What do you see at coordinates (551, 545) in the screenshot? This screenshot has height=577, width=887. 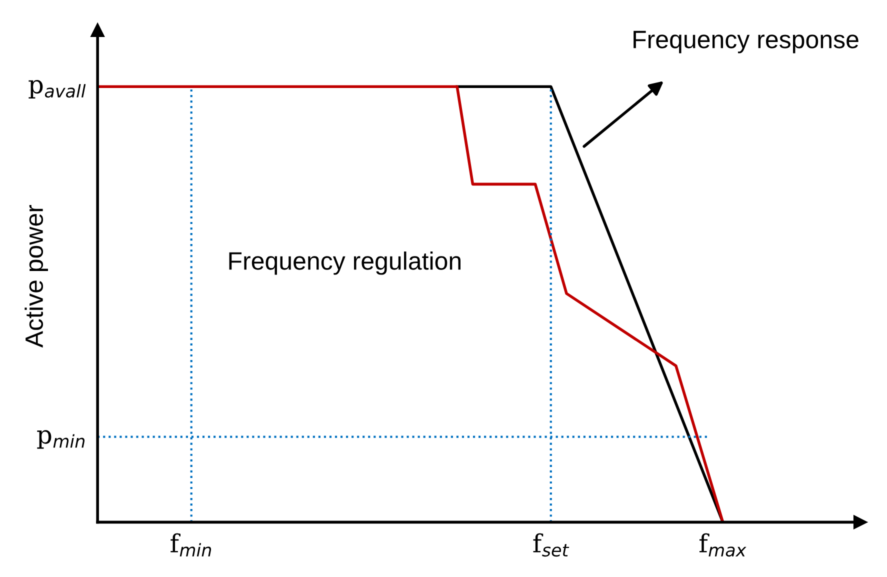 I see `x-tick-label: f$_{set}$` at bounding box center [551, 545].